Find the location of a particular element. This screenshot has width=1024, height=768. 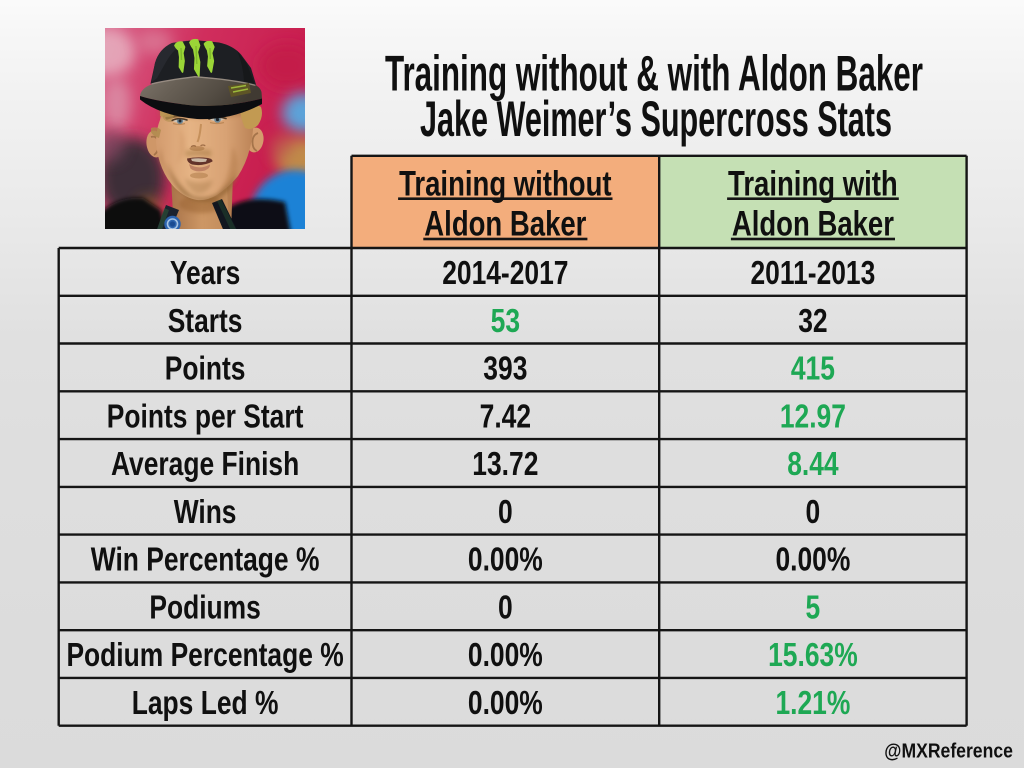

svg-text: Wins is located at coordinates (205, 511).